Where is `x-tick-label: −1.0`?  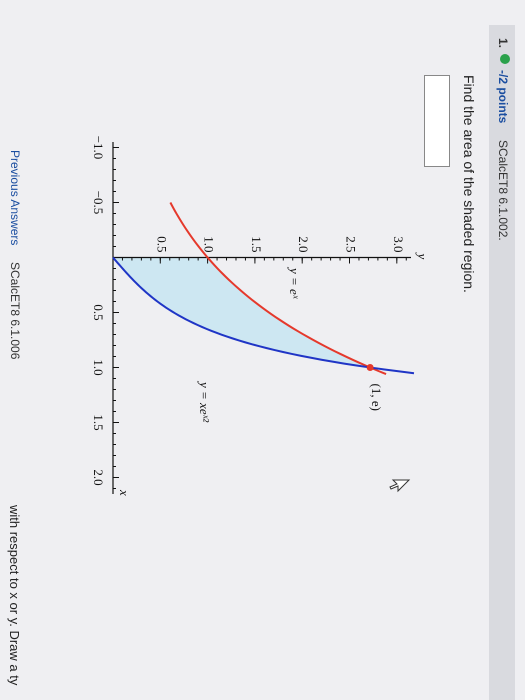 x-tick-label: −1.0 is located at coordinates (98, 148).